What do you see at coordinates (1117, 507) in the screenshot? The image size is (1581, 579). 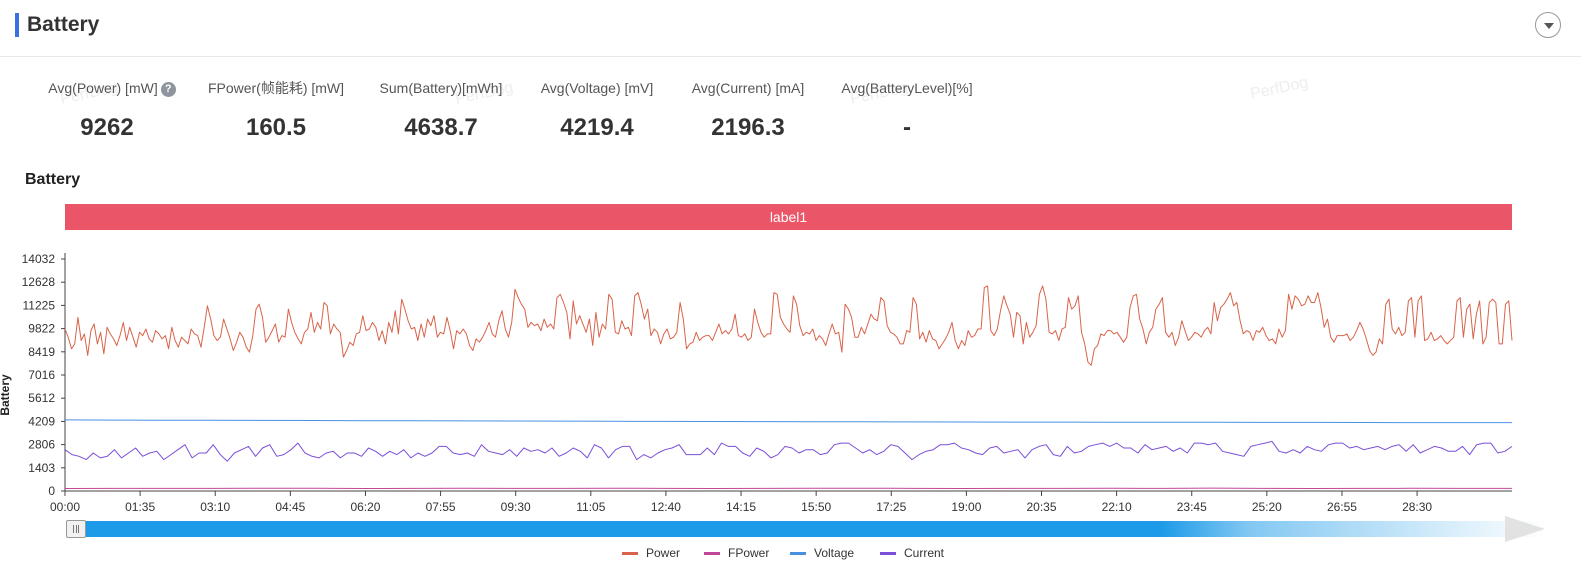 I see `x-tick-label: 22:10` at bounding box center [1117, 507].